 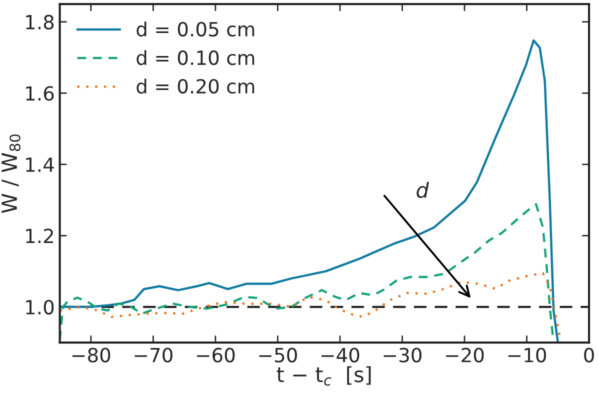 What do you see at coordinates (465, 355) in the screenshot?
I see `x-tick-label: −20` at bounding box center [465, 355].